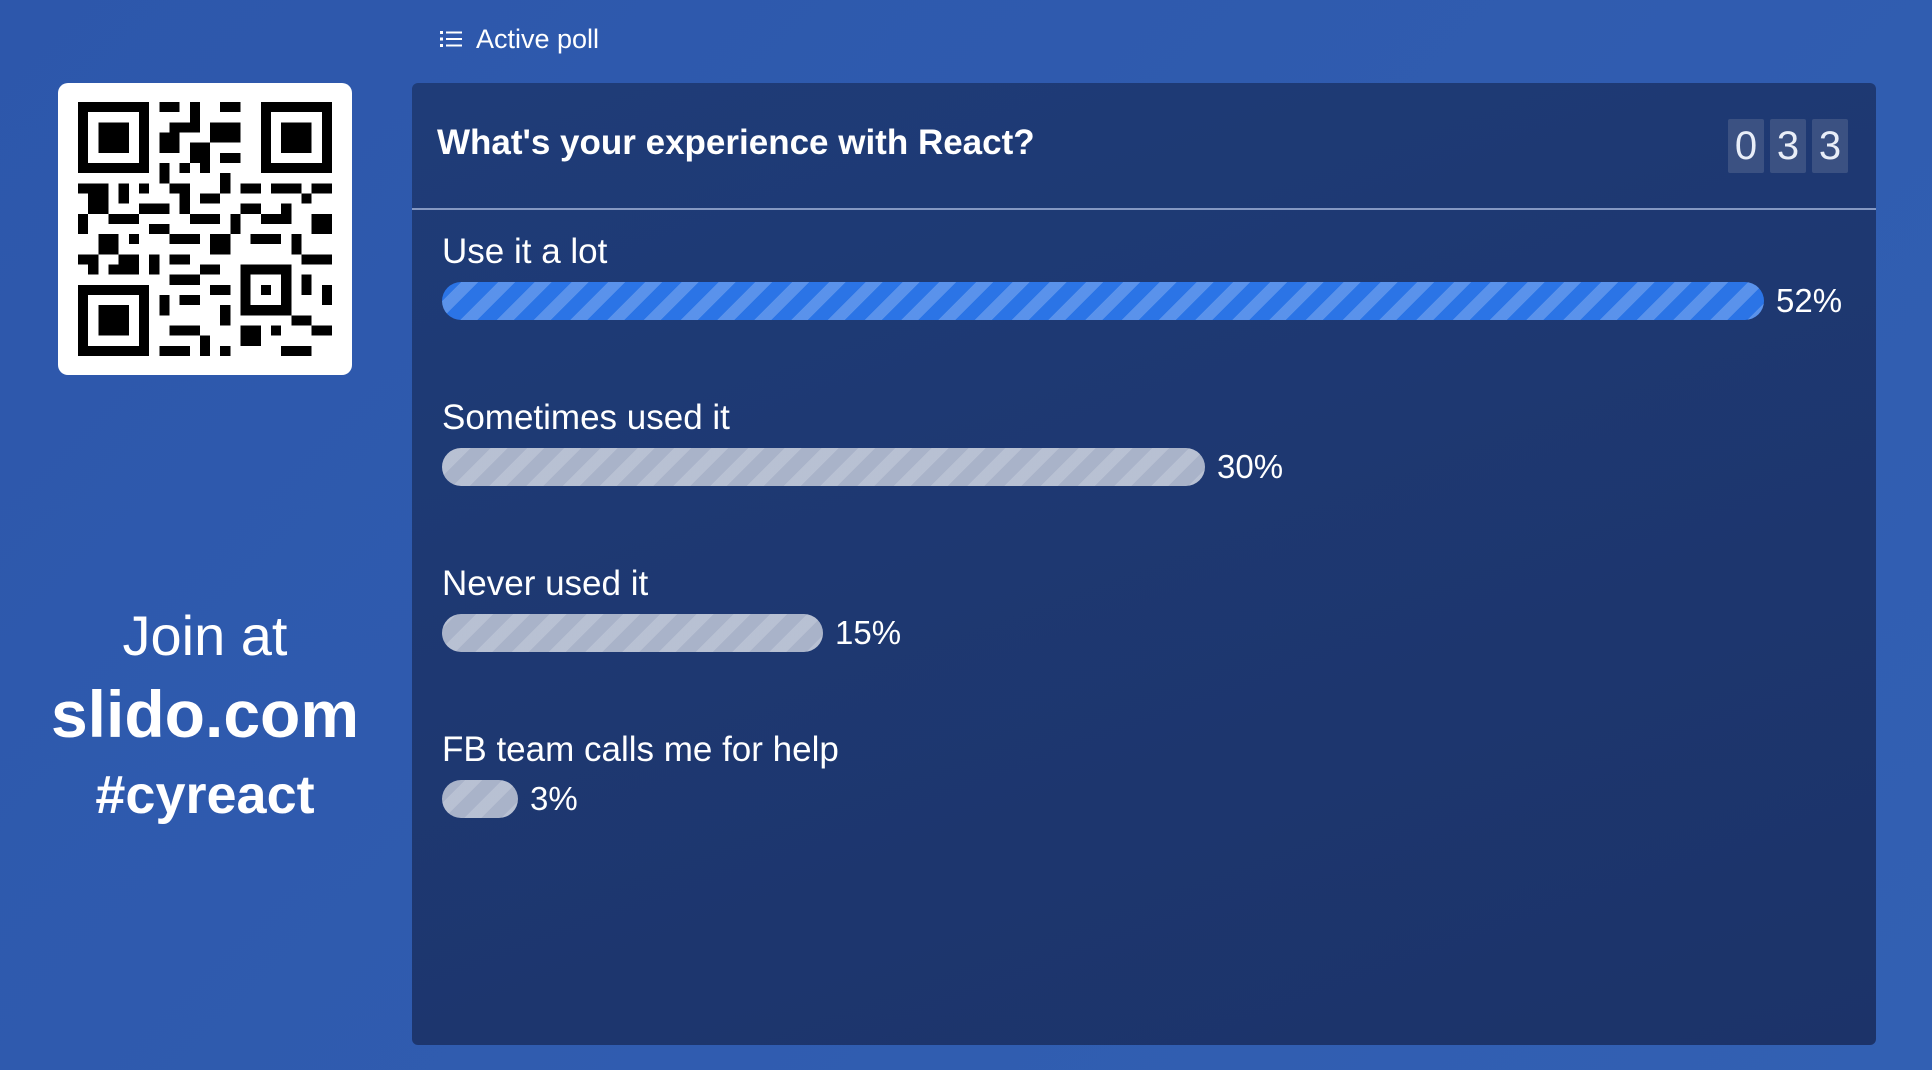  I want to click on vote-counter: 0 3 3, so click(1788, 146).